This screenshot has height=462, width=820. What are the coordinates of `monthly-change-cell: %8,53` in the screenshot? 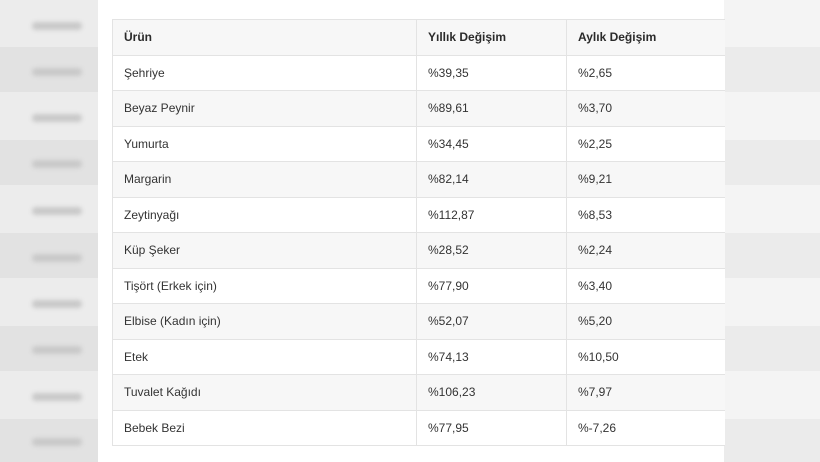 It's located at (645, 214).